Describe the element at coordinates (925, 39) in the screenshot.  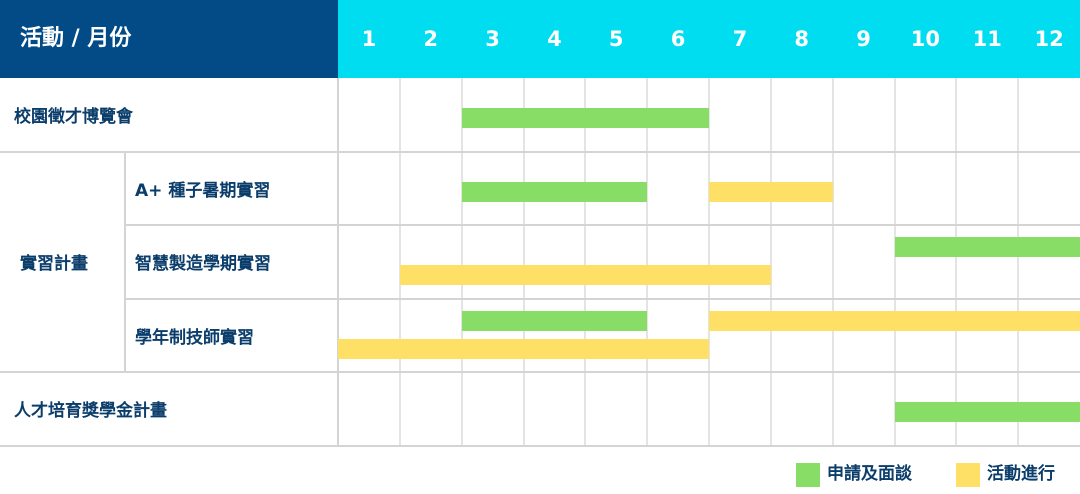
I see `month-label: 10` at that location.